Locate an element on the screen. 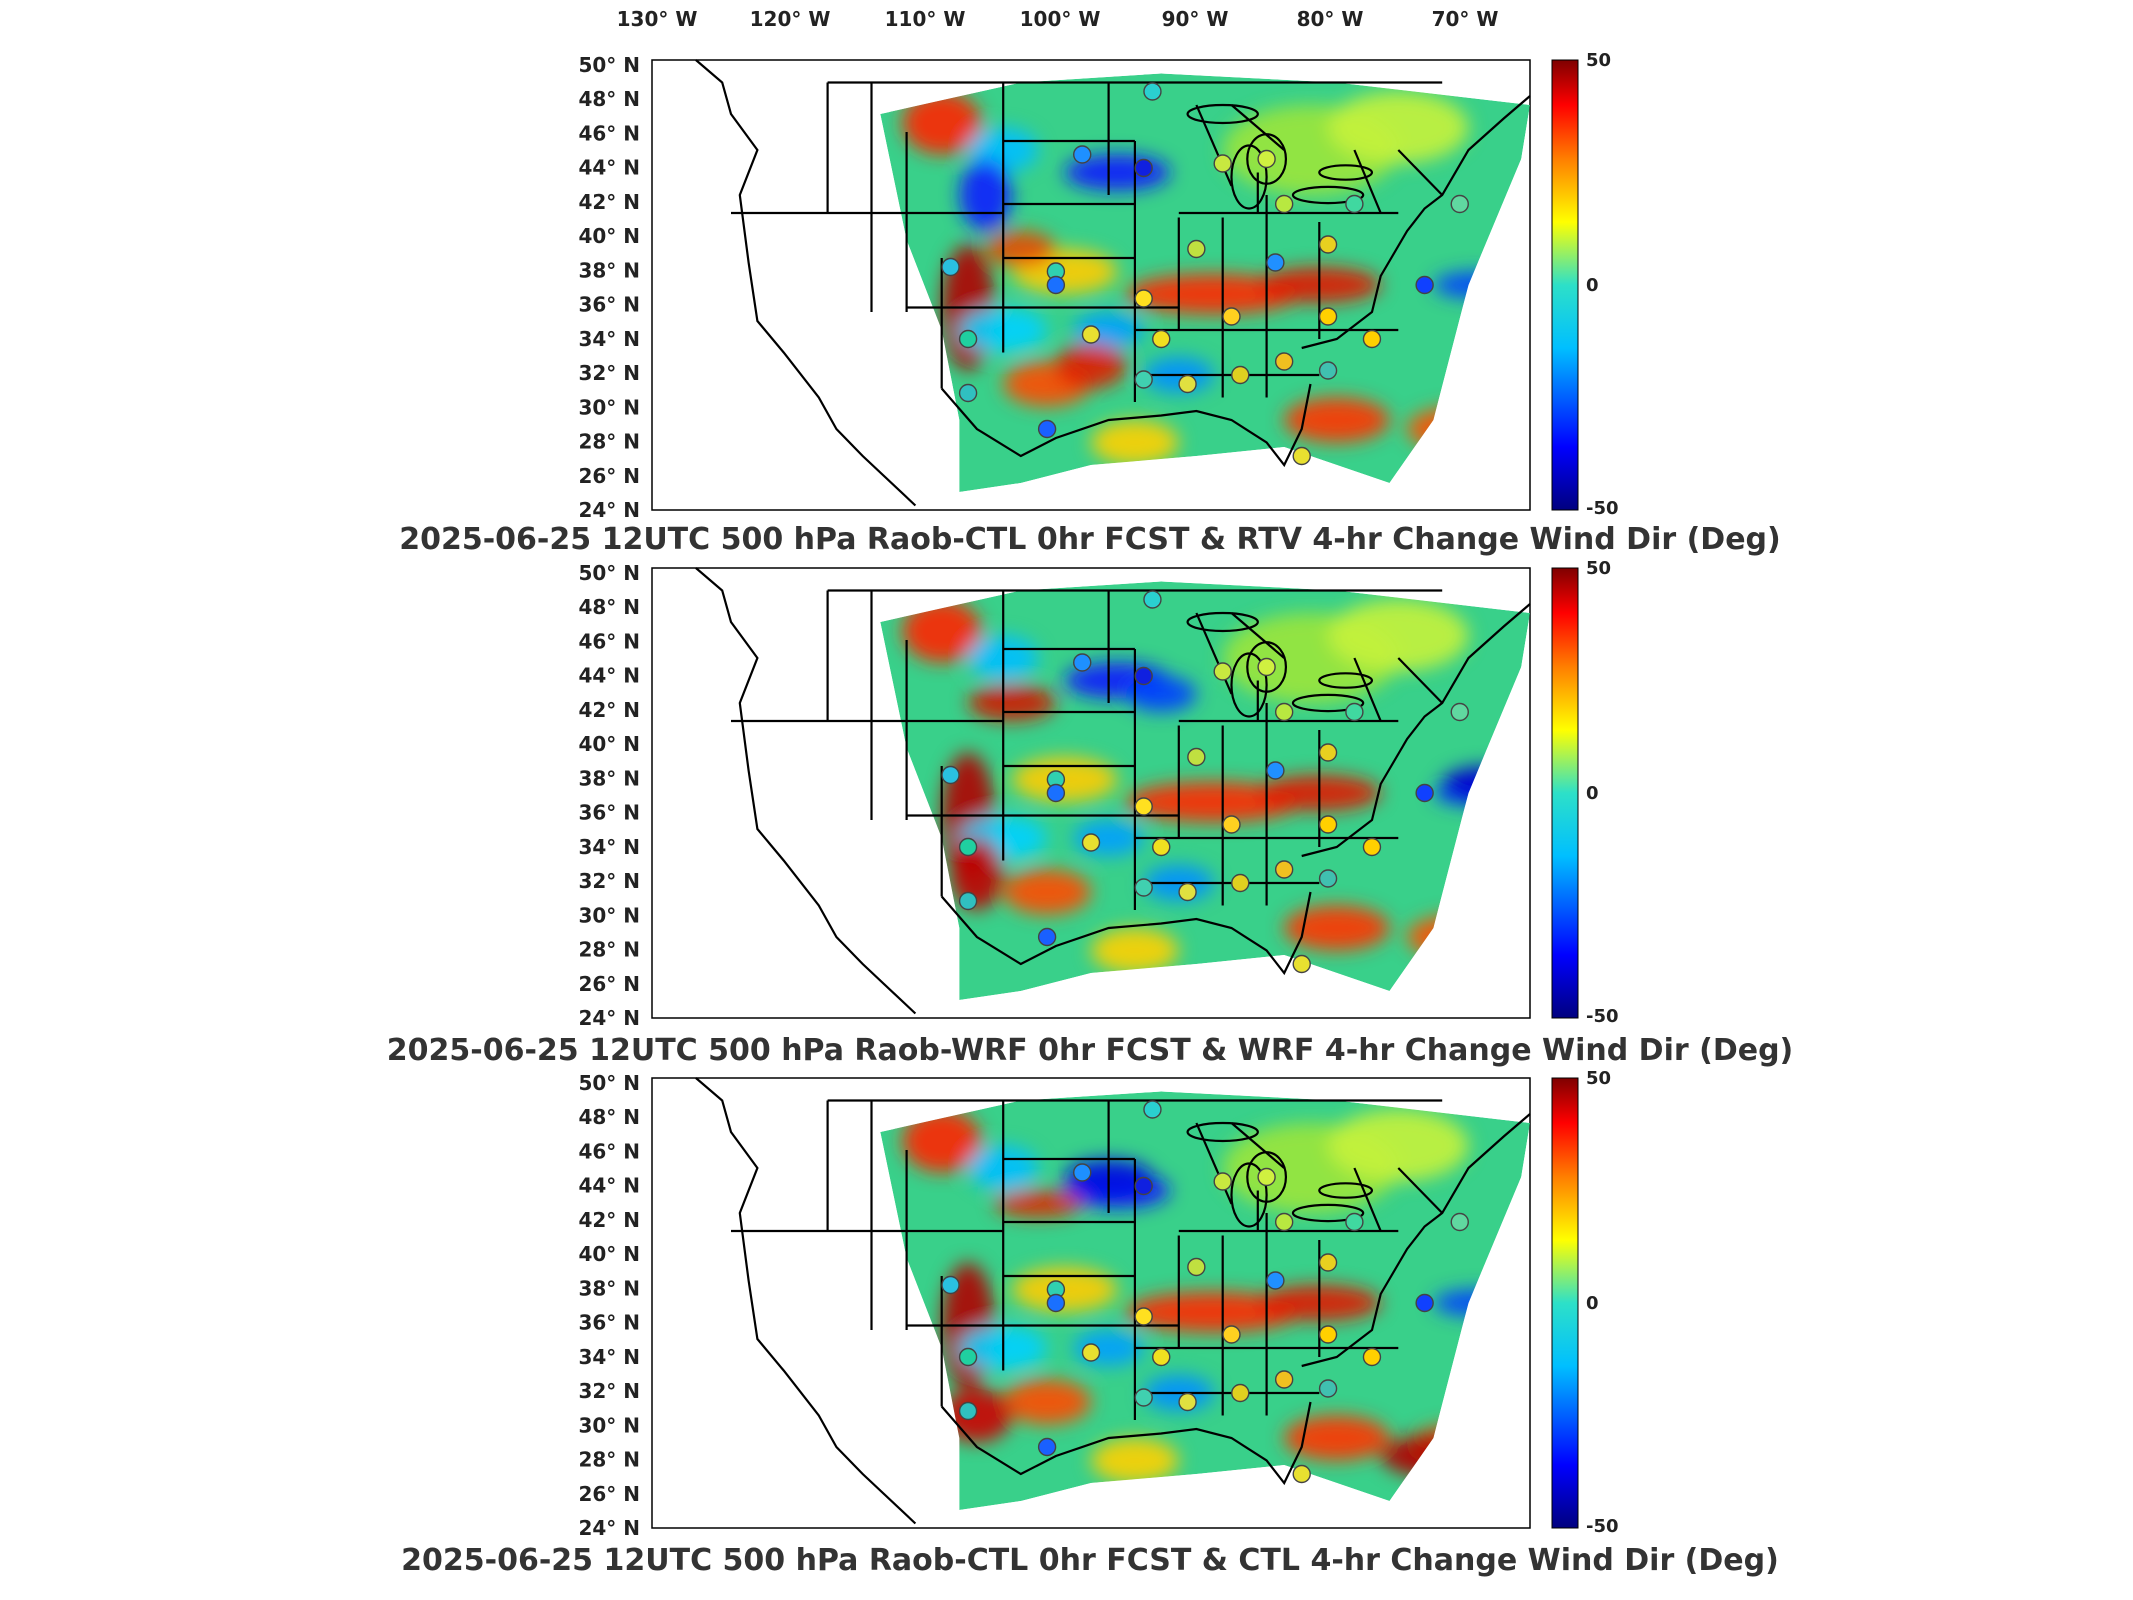 Image resolution: width=2133 pixels, height=1600 pixels. lon-tick-label: 100° W is located at coordinates (1060, 19).